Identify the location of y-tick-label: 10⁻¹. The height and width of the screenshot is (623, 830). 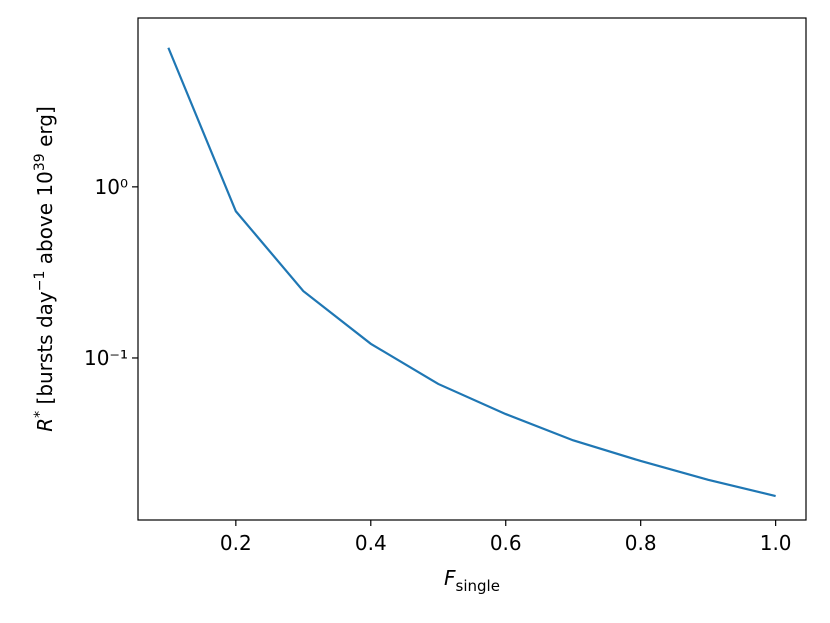
(106, 358).